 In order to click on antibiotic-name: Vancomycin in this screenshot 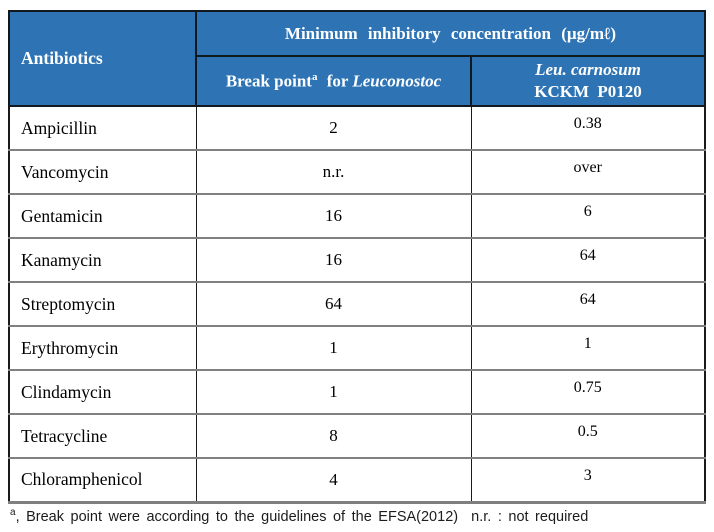, I will do `click(102, 171)`.